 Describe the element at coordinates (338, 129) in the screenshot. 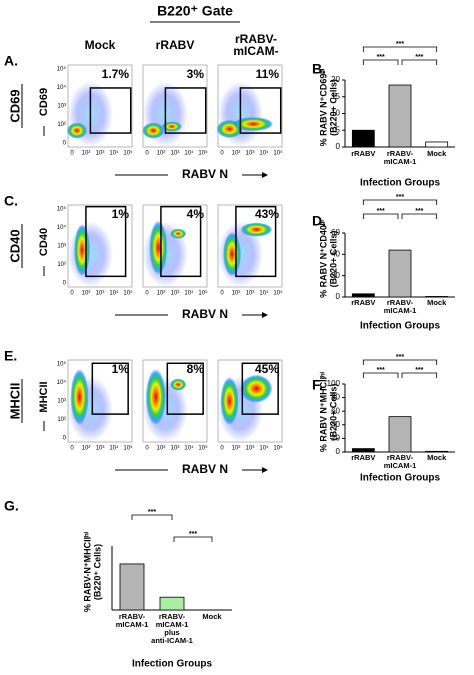

I see `y-tick-label: 5` at that location.